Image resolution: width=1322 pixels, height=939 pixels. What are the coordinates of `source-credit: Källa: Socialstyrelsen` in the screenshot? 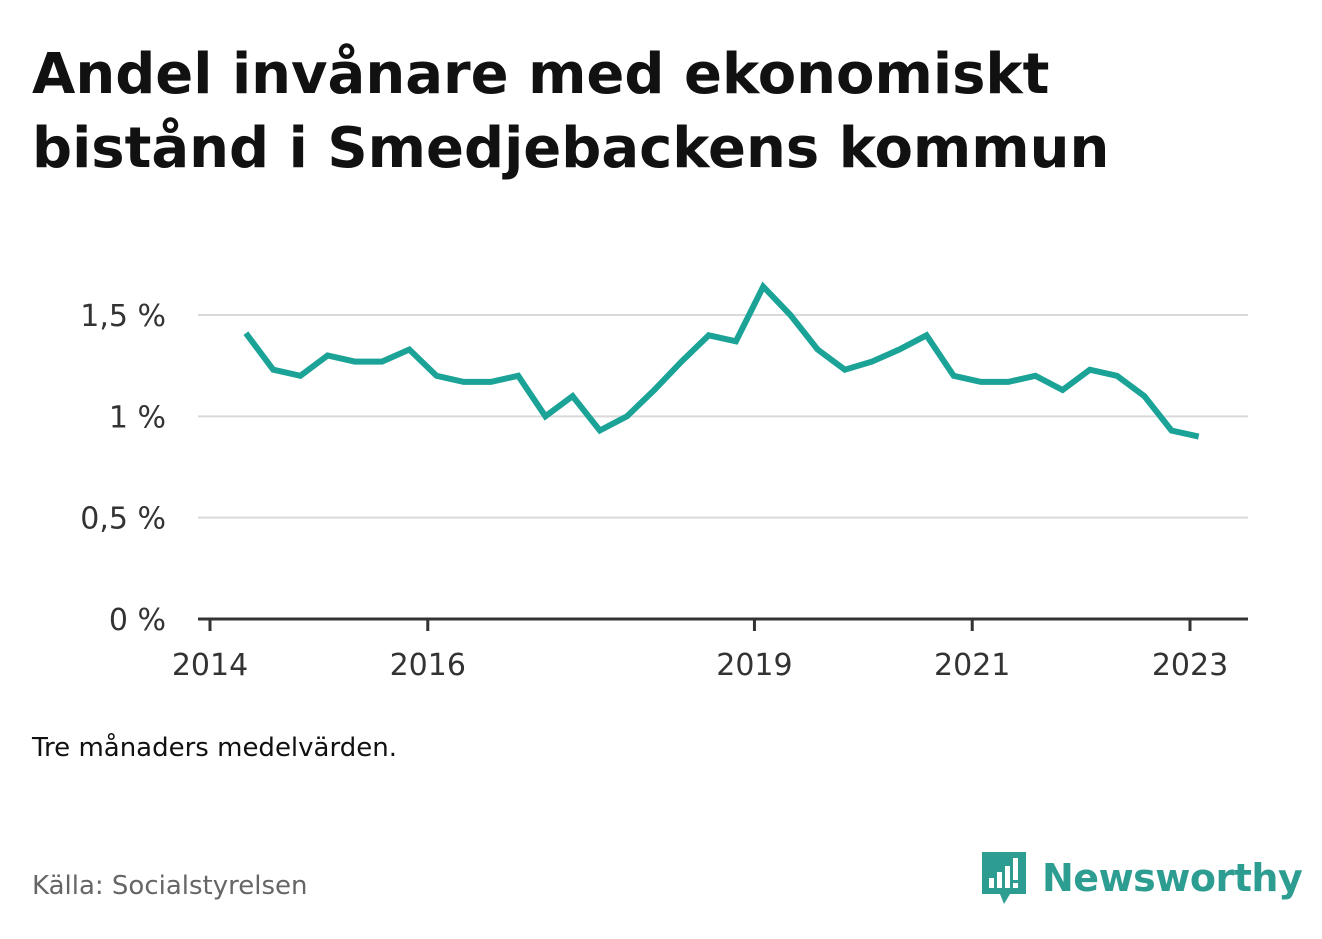 It's located at (170, 886).